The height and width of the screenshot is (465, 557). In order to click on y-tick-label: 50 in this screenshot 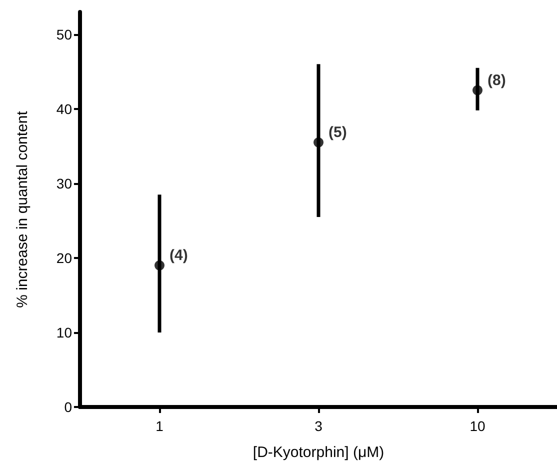, I will do `click(64, 34)`.